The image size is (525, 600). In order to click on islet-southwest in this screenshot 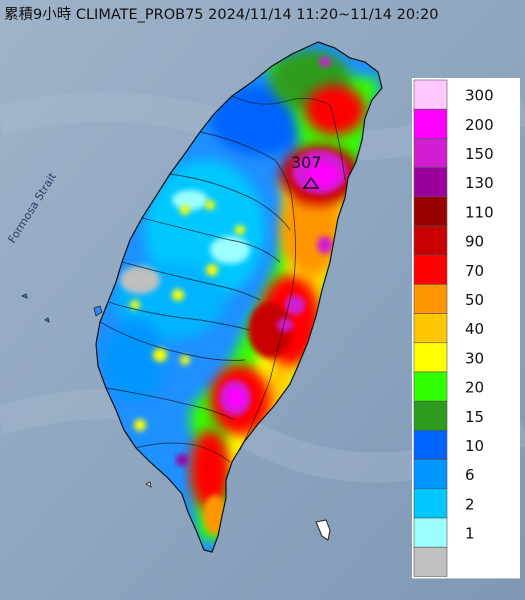, I will do `click(148, 484)`.